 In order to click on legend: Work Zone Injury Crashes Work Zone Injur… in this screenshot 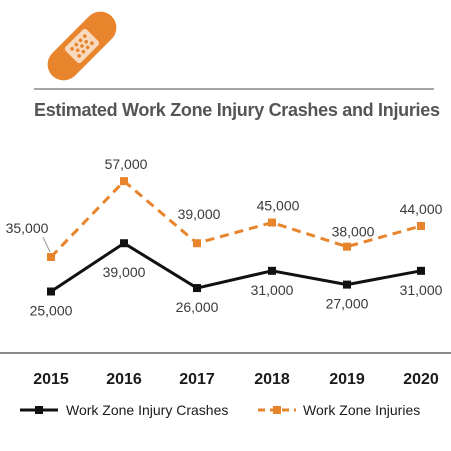, I will do `click(220, 410)`.